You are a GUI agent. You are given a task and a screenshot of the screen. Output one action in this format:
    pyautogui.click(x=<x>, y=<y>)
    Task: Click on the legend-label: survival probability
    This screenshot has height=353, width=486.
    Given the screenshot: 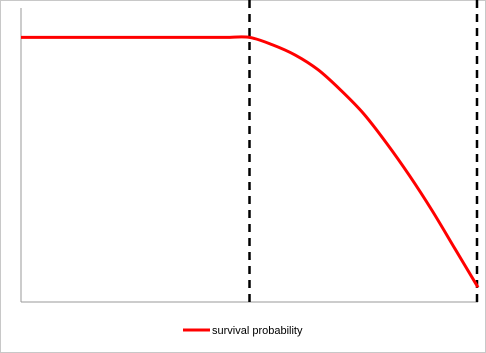 What is the action you would take?
    pyautogui.click(x=257, y=331)
    